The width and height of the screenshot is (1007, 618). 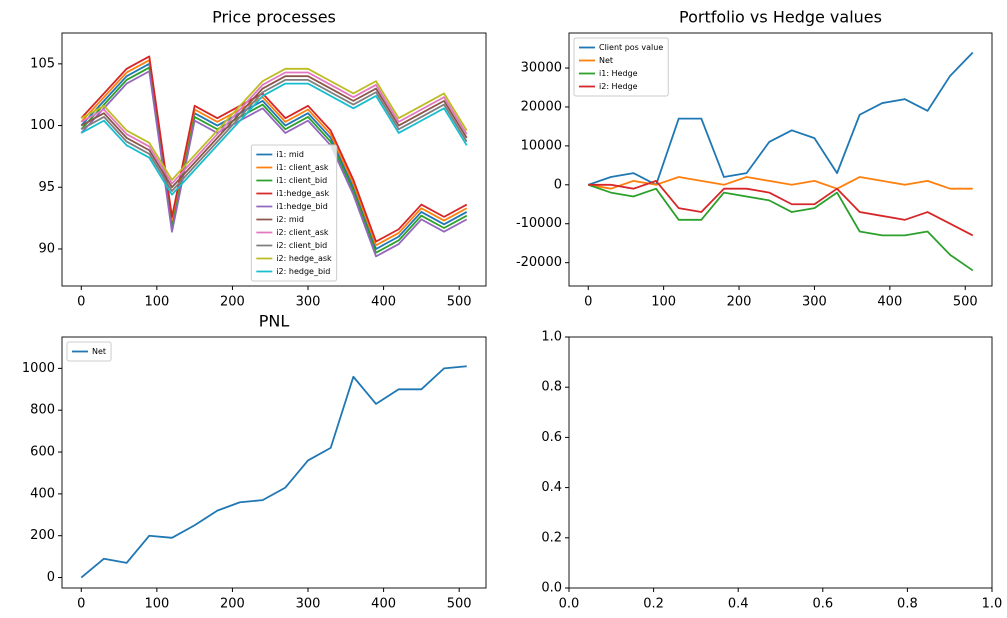 What do you see at coordinates (541, 106) in the screenshot?
I see `y-tick-label: 20000` at bounding box center [541, 106].